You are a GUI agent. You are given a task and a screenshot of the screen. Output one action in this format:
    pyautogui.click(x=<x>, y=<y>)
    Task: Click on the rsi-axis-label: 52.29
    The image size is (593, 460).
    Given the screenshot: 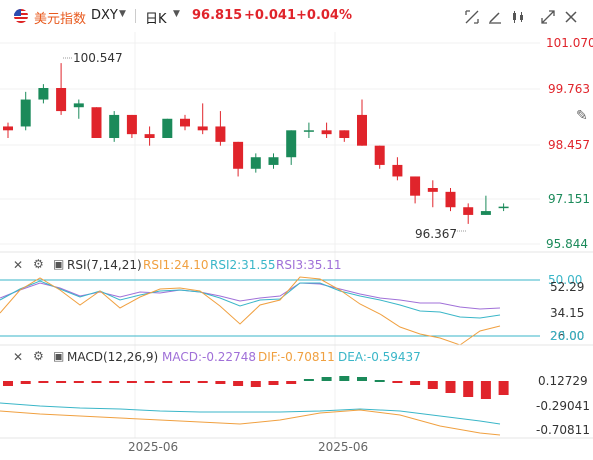 What is the action you would take?
    pyautogui.click(x=567, y=287)
    